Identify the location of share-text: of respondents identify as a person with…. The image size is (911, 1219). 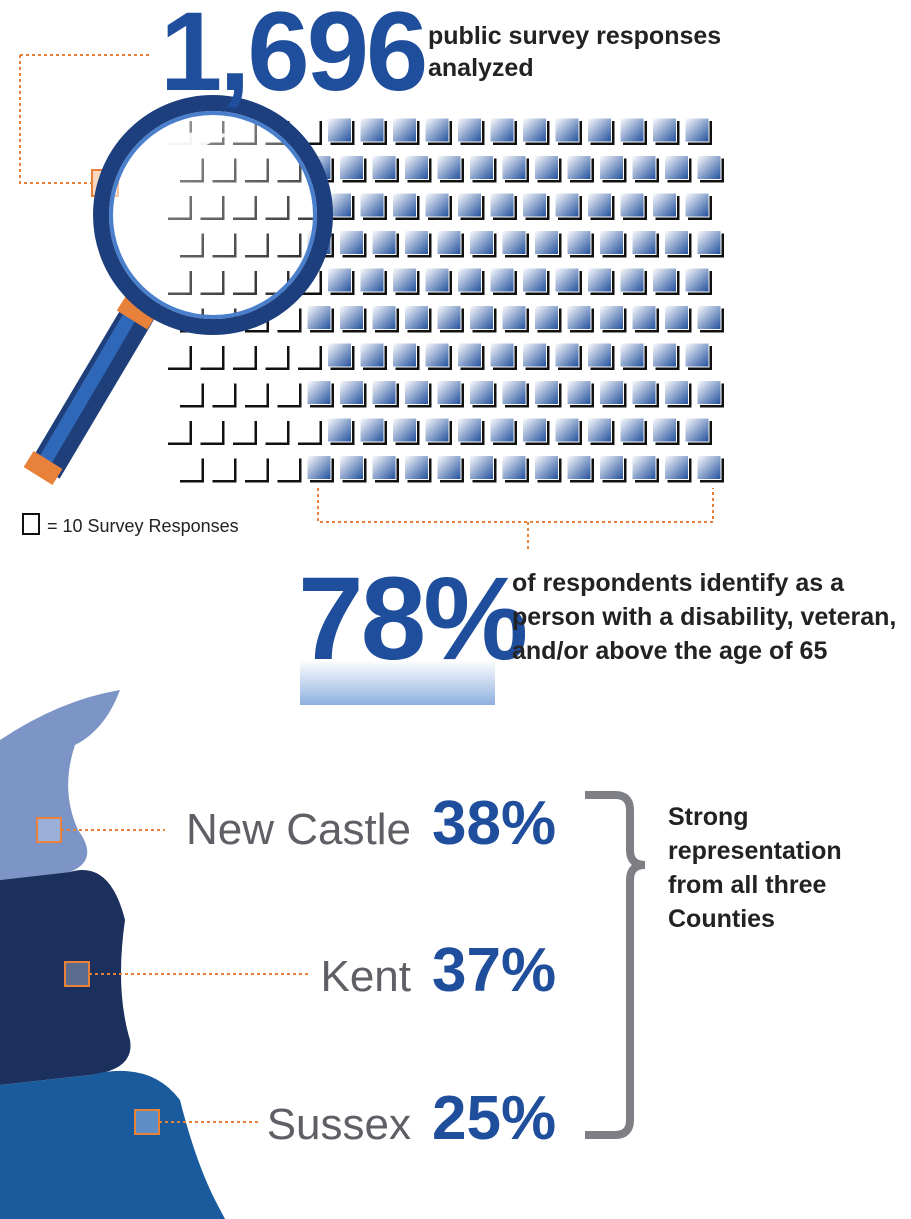
(704, 617).